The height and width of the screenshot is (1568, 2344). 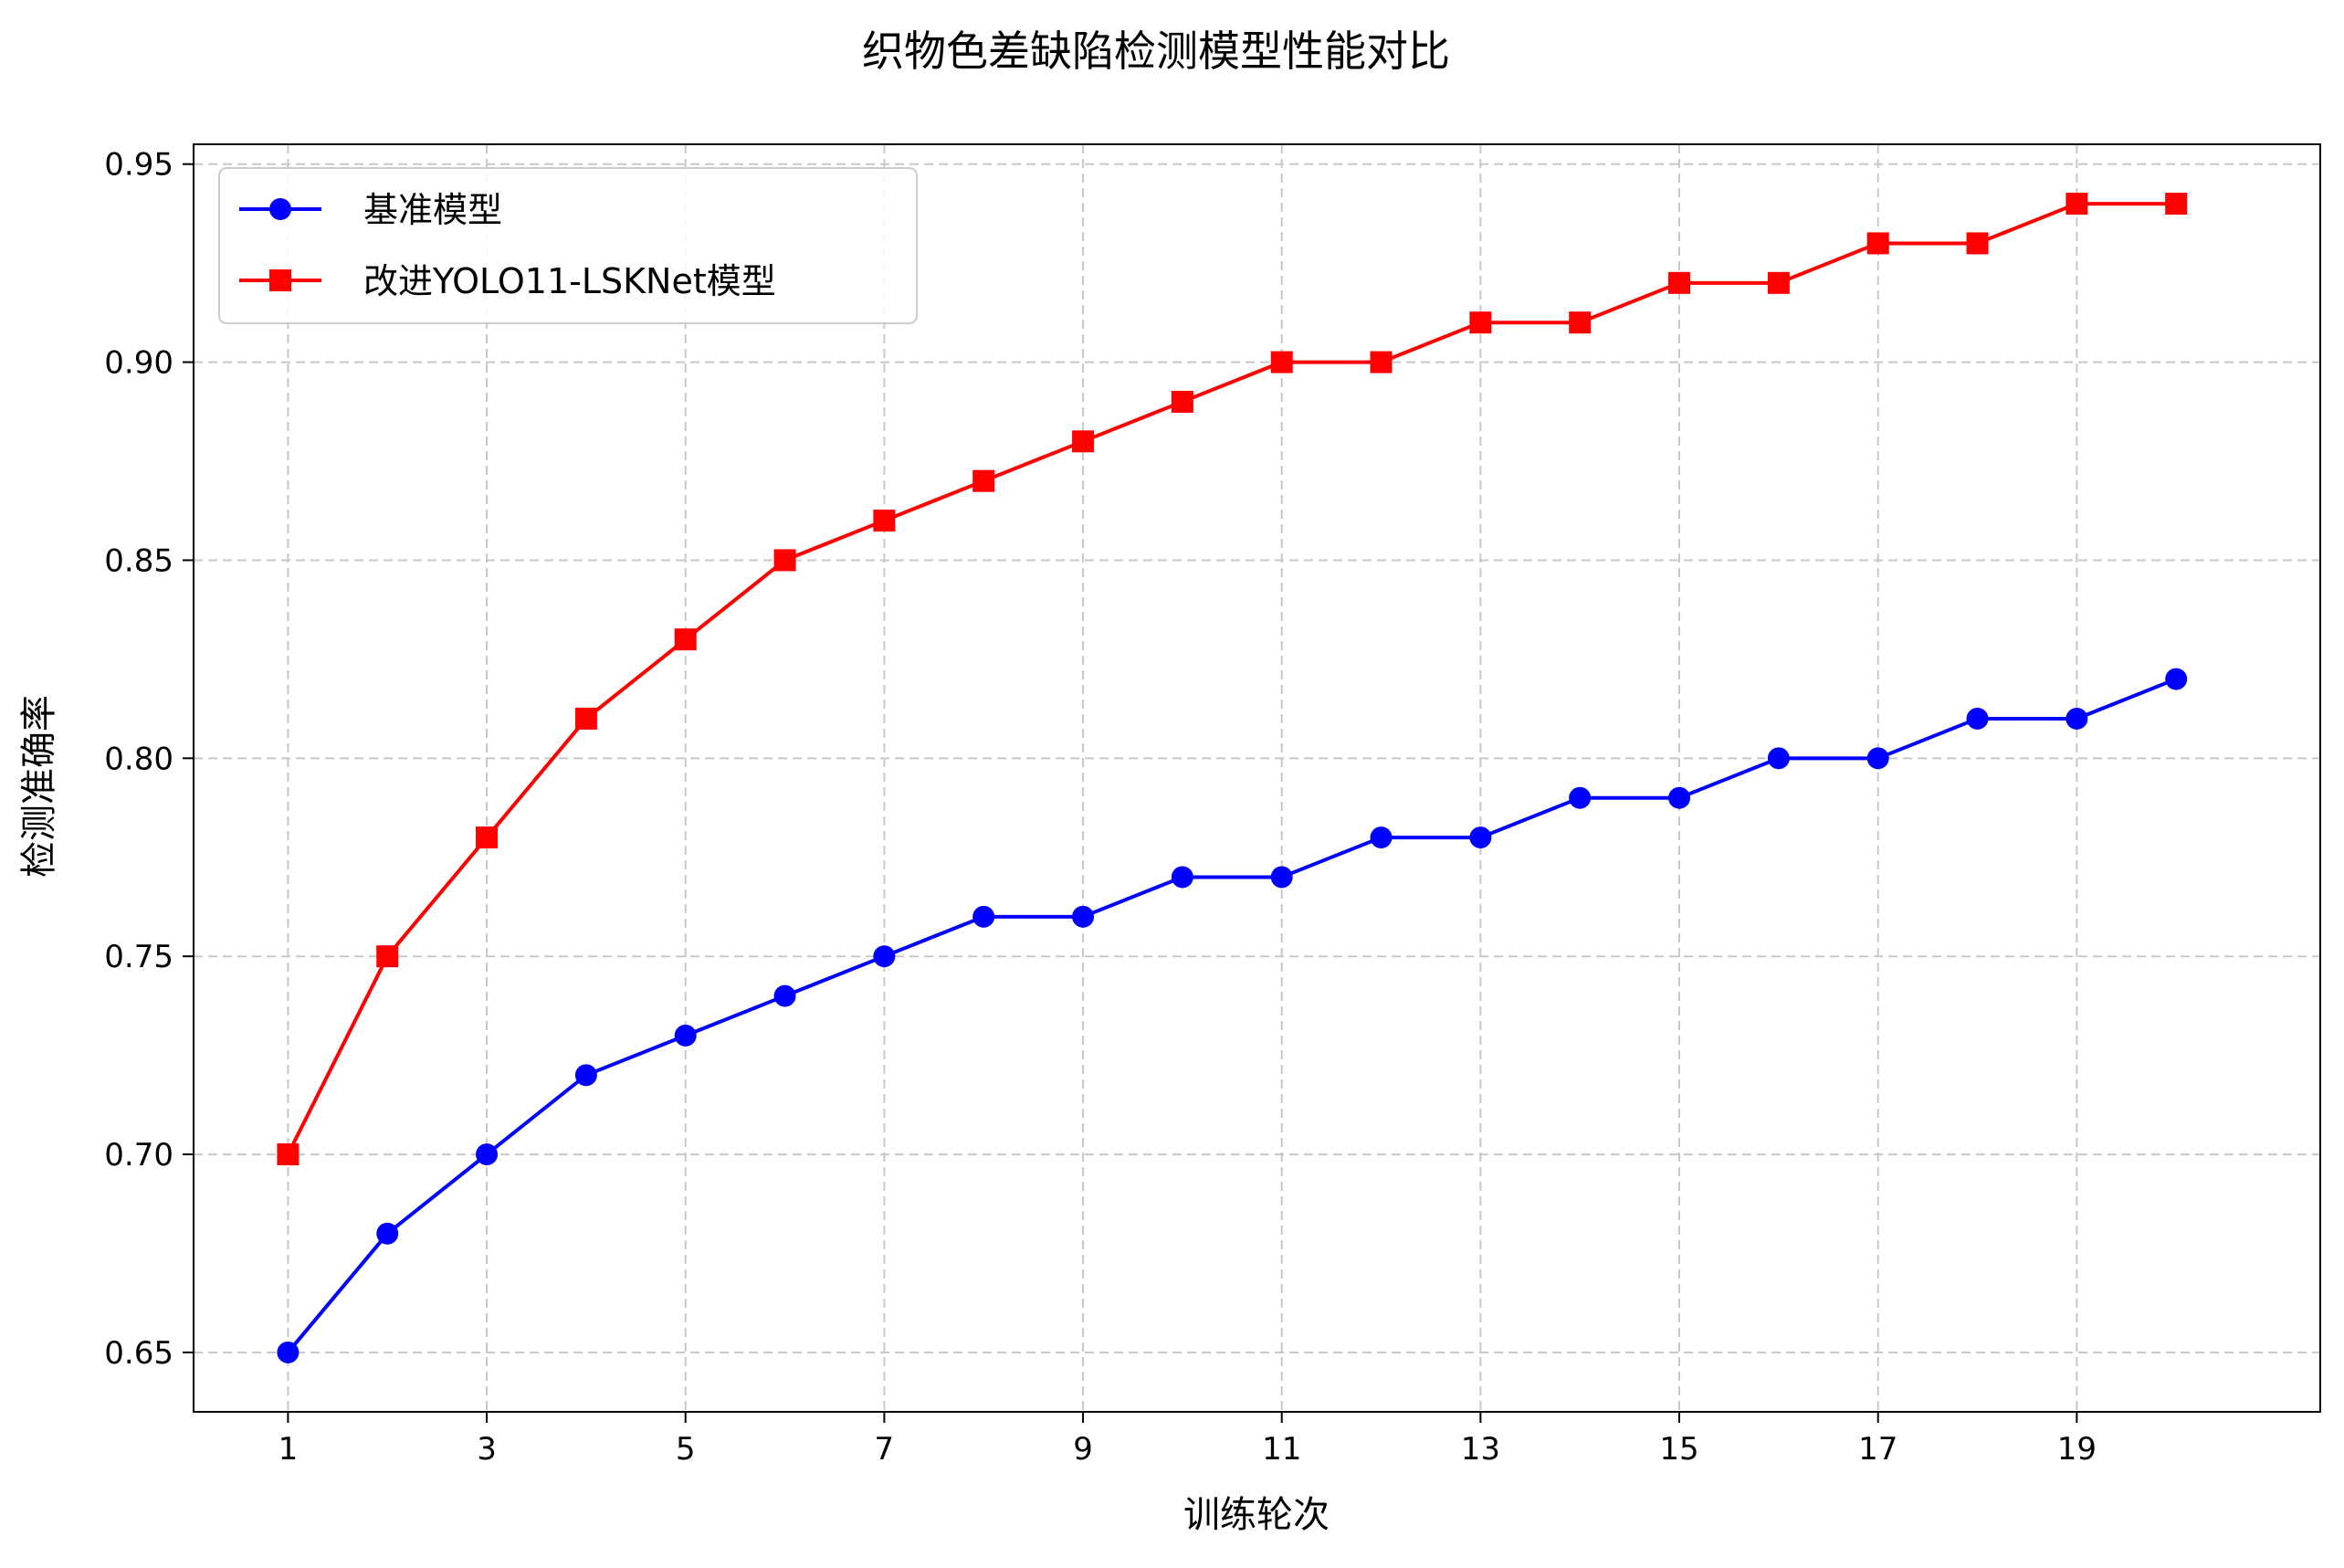 I want to click on x-tick-label: 19, so click(x=2077, y=1449).